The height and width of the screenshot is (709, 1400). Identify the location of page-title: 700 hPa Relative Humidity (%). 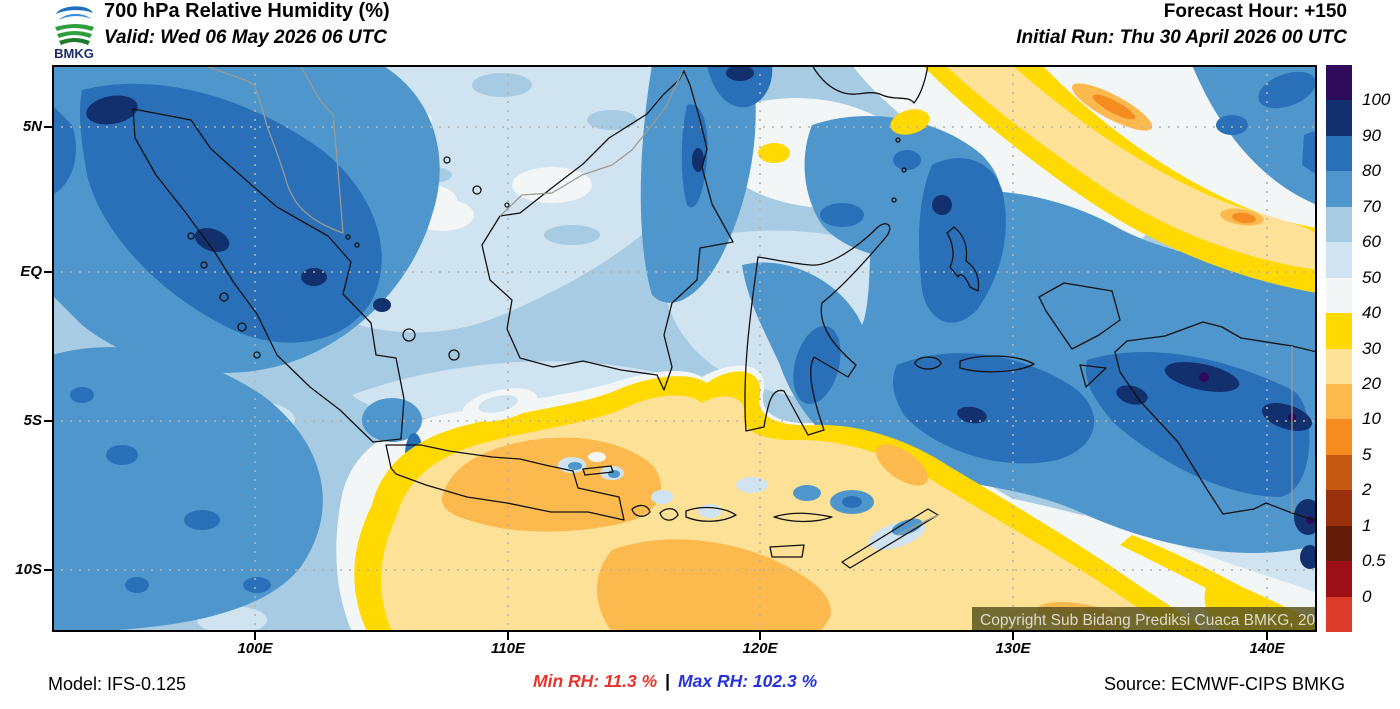
(247, 11).